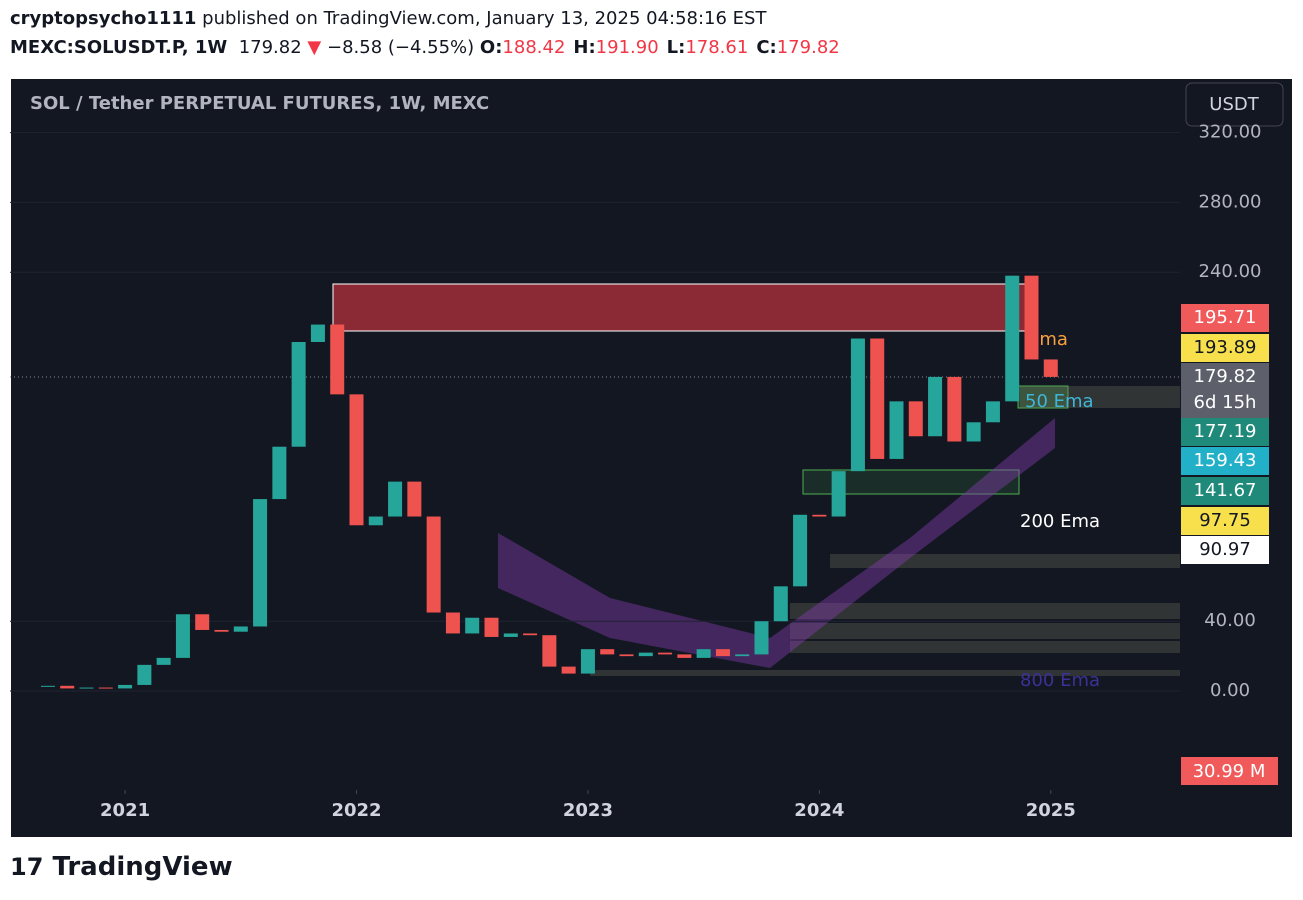 This screenshot has width=1303, height=900. What do you see at coordinates (1230, 620) in the screenshot?
I see `y-tick-label: 40.00` at bounding box center [1230, 620].